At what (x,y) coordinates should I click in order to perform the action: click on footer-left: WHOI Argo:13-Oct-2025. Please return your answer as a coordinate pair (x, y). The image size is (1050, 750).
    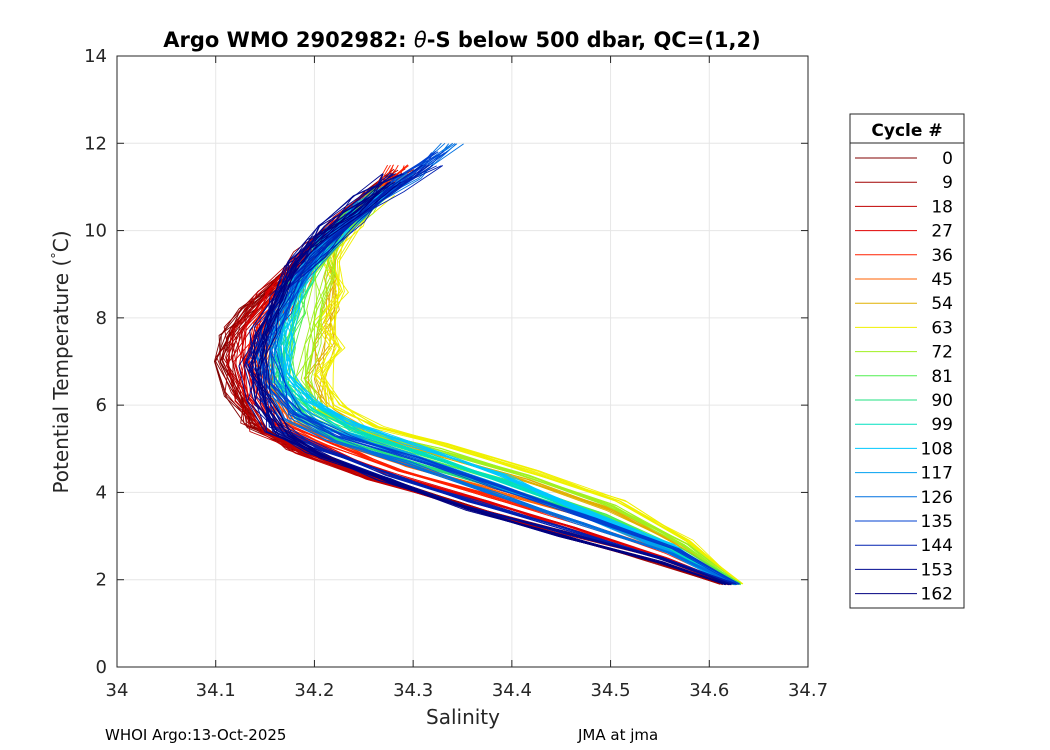
    Looking at the image, I should click on (195, 735).